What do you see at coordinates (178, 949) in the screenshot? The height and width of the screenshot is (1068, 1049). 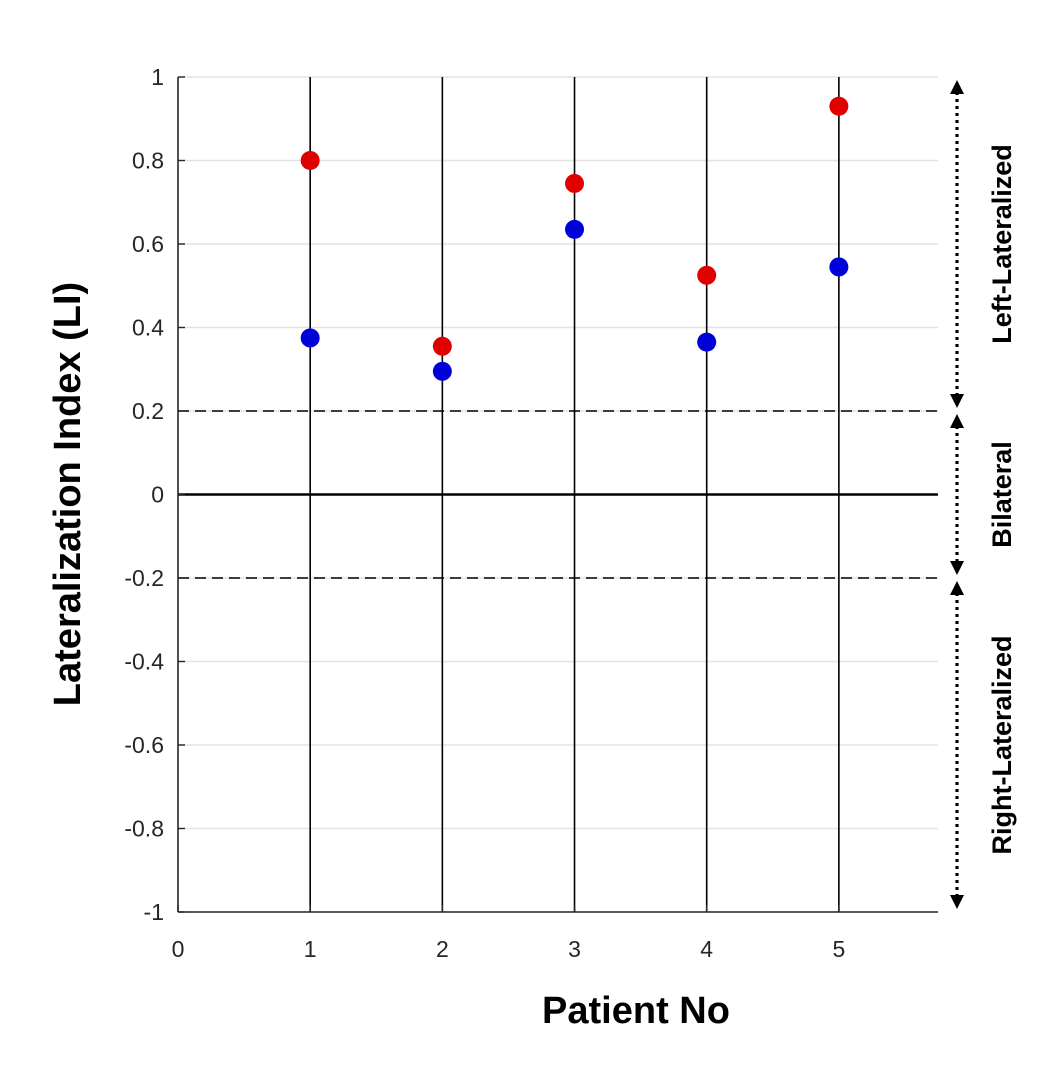 I see `x-tick-label: 0` at bounding box center [178, 949].